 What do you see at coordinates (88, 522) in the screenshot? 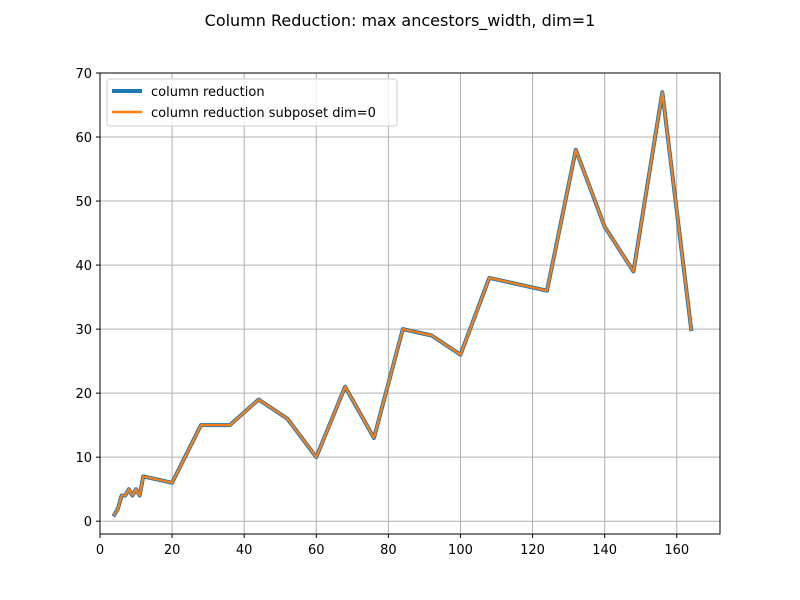
I see `y-tick-label: 0` at bounding box center [88, 522].